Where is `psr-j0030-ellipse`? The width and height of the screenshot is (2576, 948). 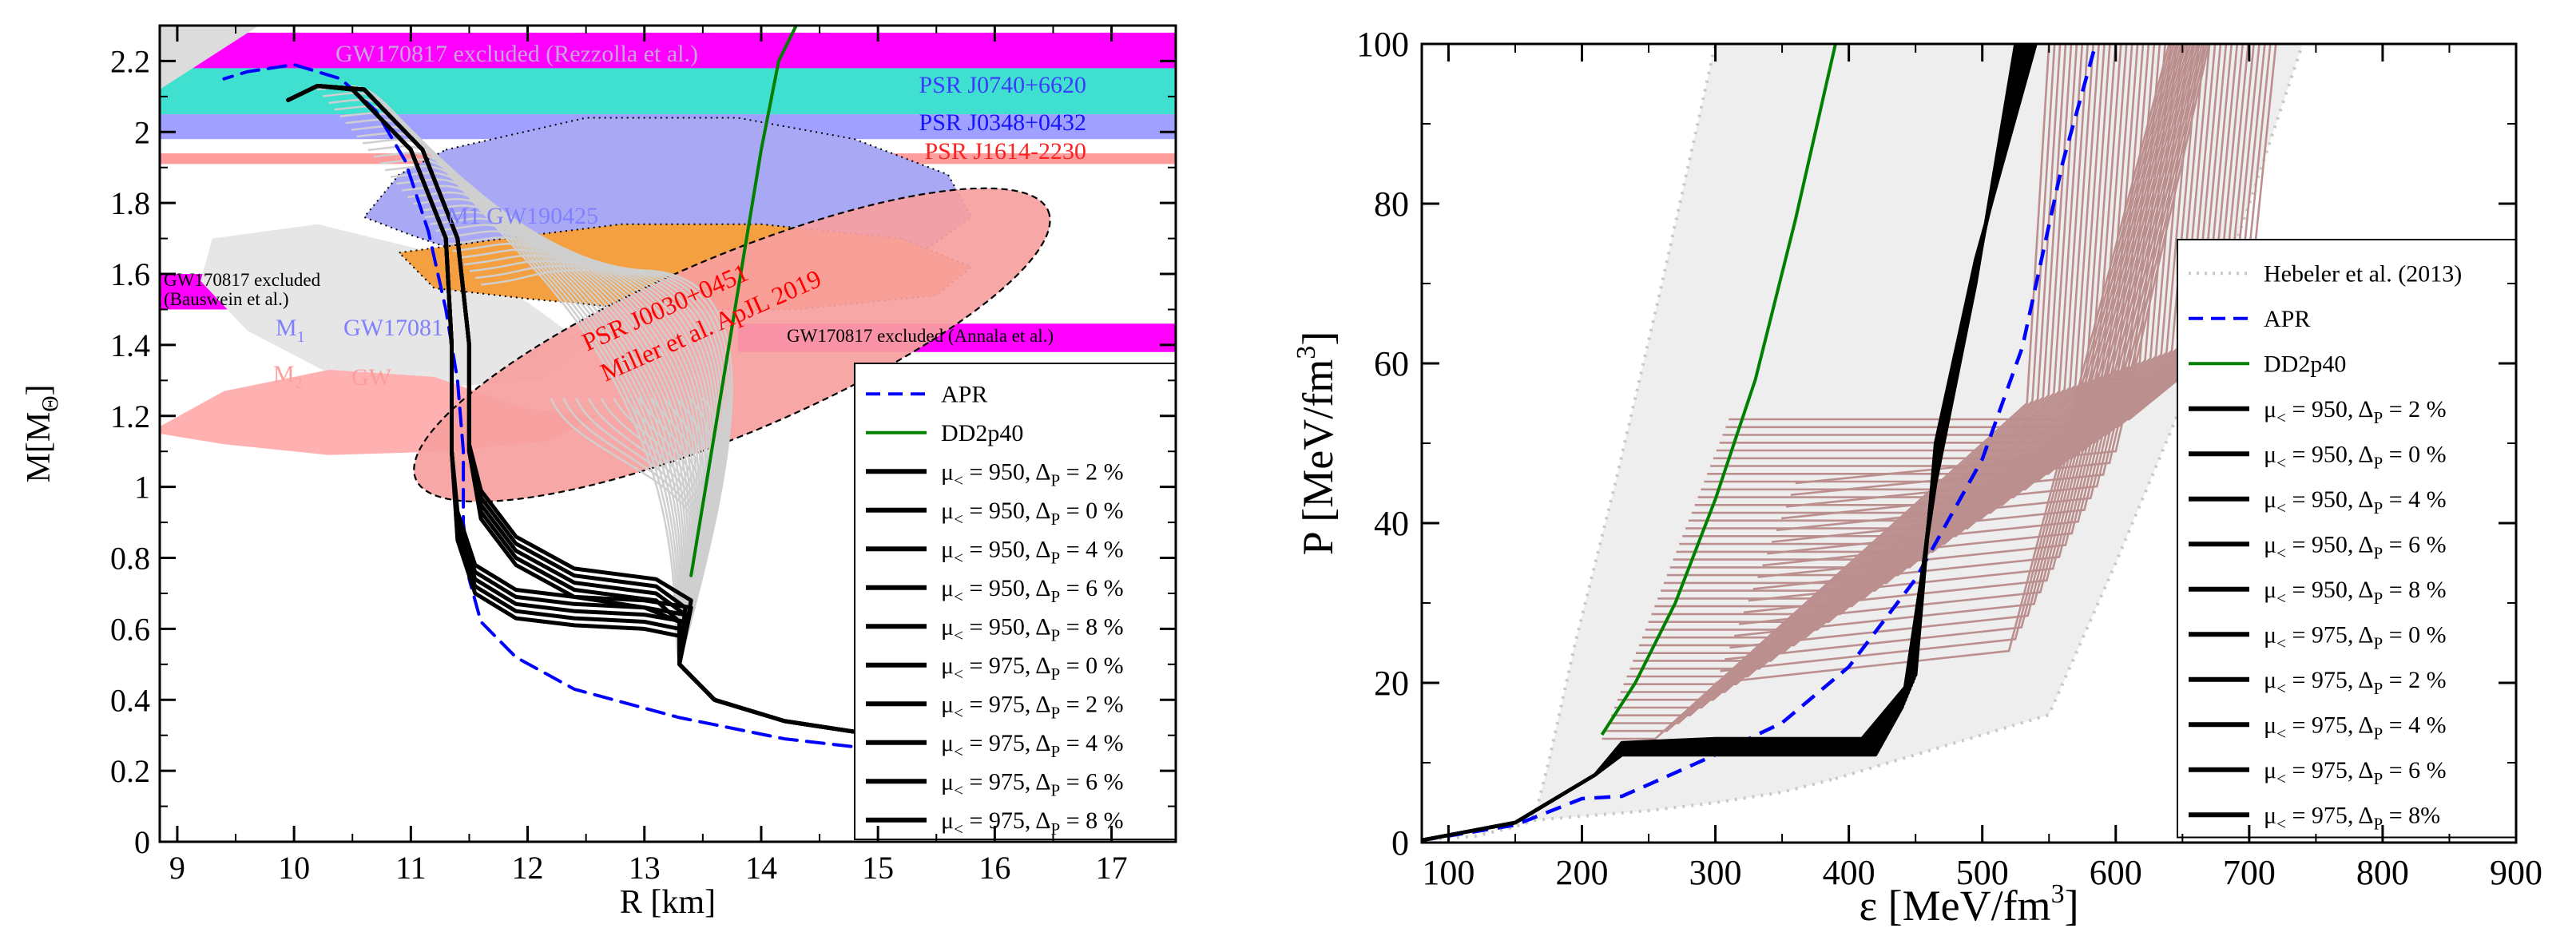 psr-j0030-ellipse is located at coordinates (732, 345).